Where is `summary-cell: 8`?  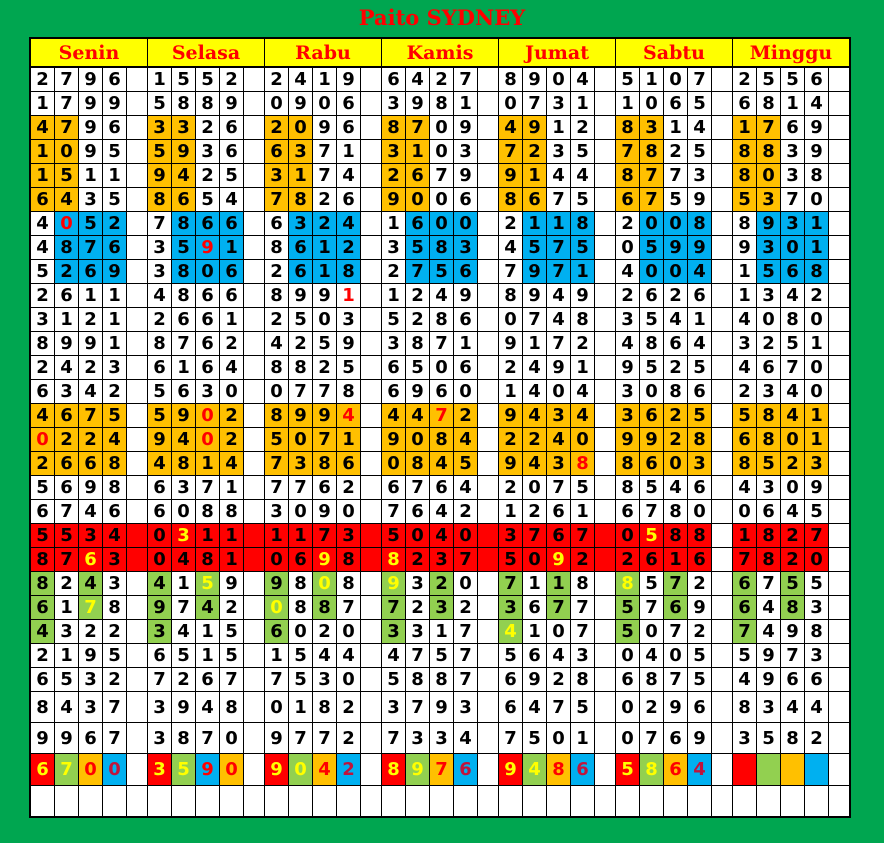 summary-cell: 8 is located at coordinates (651, 769).